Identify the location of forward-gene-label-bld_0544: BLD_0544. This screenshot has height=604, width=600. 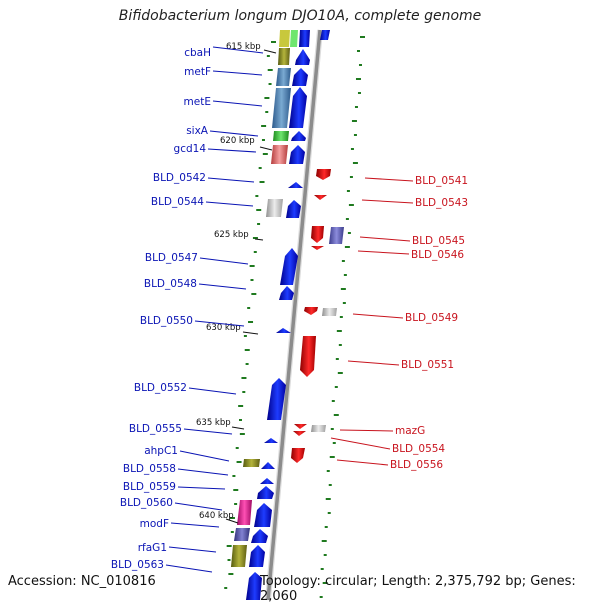
(177, 202).